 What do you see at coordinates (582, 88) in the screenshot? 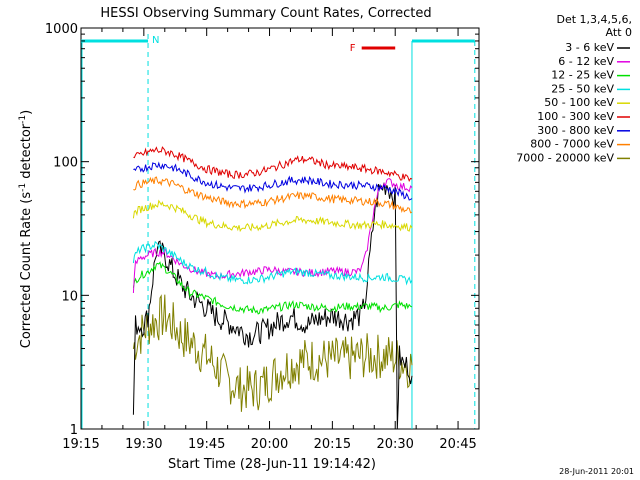
I see `legend-label: 25 - 50 keV` at bounding box center [582, 88].